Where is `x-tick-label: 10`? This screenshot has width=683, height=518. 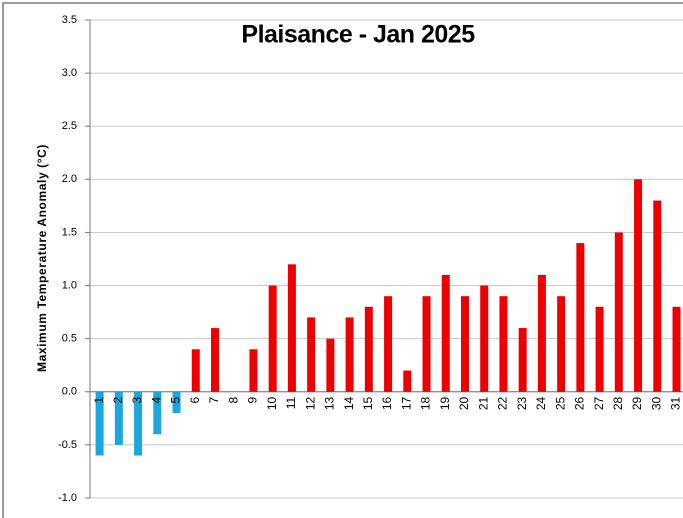
x-tick-label: 10 is located at coordinates (272, 403).